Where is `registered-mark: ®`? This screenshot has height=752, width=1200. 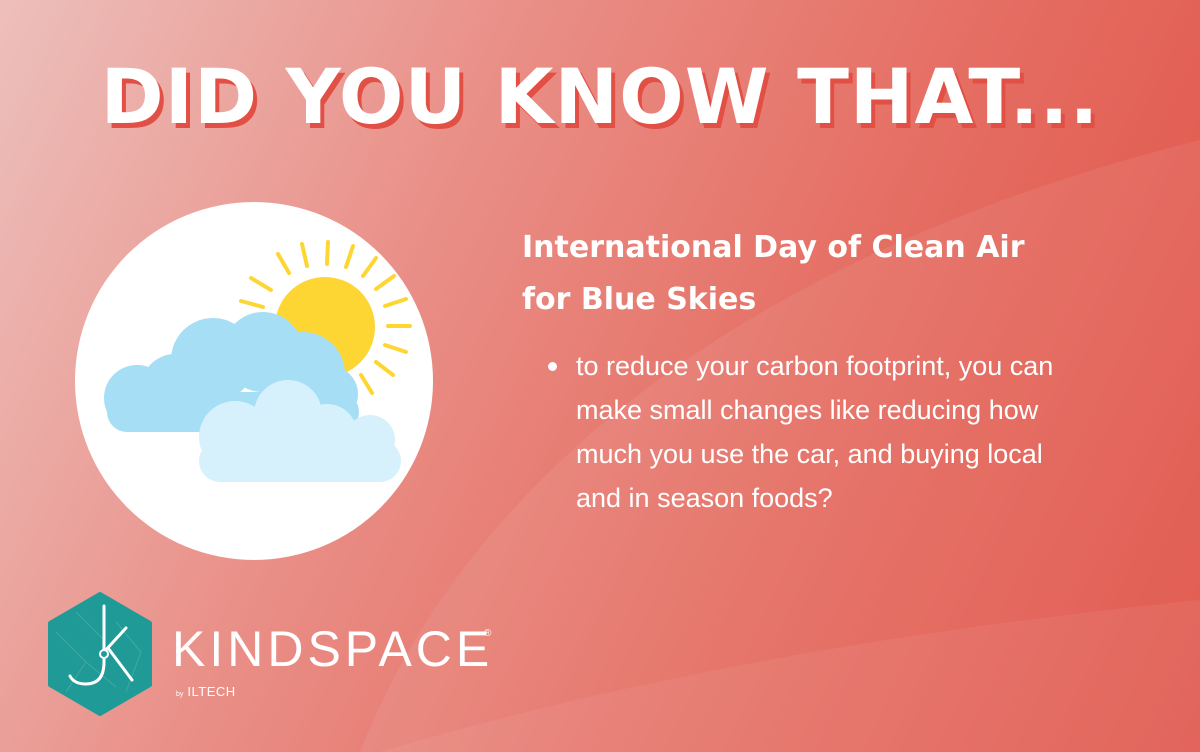
registered-mark: ® is located at coordinates (488, 633).